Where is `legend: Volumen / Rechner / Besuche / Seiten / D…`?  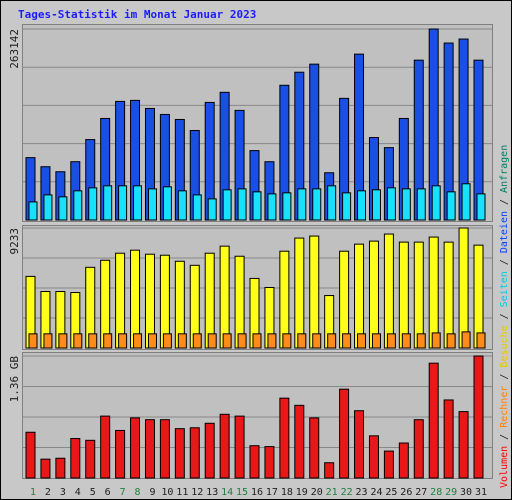
legend: Volumen / Rechner / Besuche / Seiten / D… is located at coordinates (504, 316).